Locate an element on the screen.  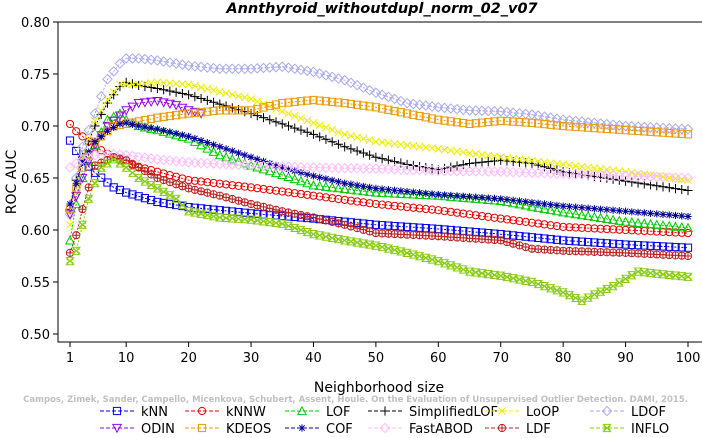
legend-item-fastabod: FastABOD is located at coordinates (420, 429).